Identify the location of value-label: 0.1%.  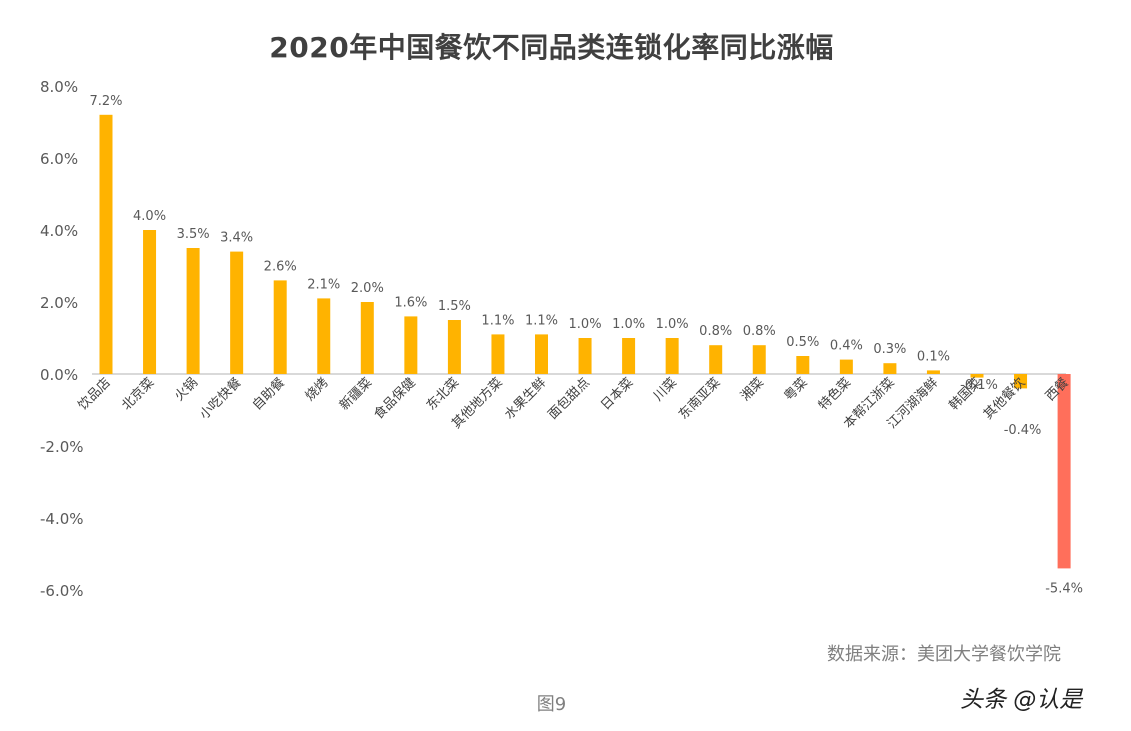
(933, 356).